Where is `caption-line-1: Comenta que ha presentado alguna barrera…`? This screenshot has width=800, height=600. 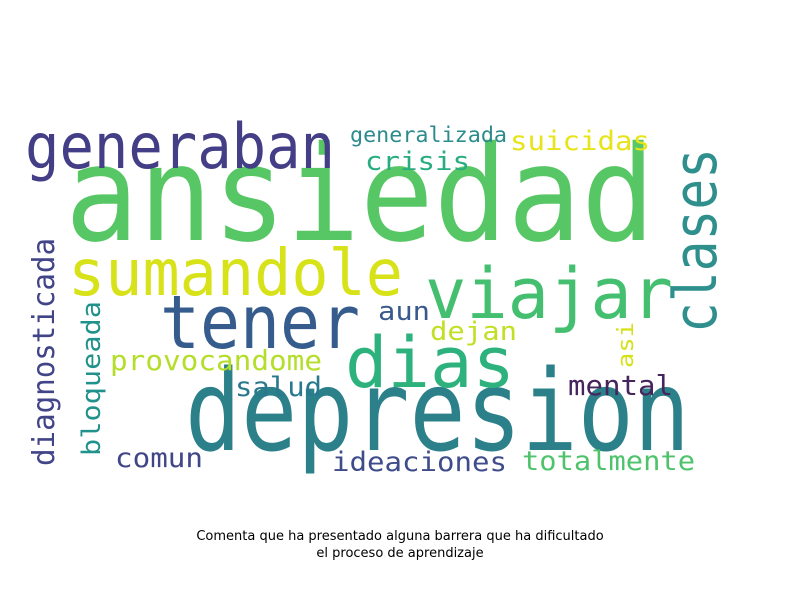 caption-line-1: Comenta que ha presentado alguna barrera… is located at coordinates (400, 536).